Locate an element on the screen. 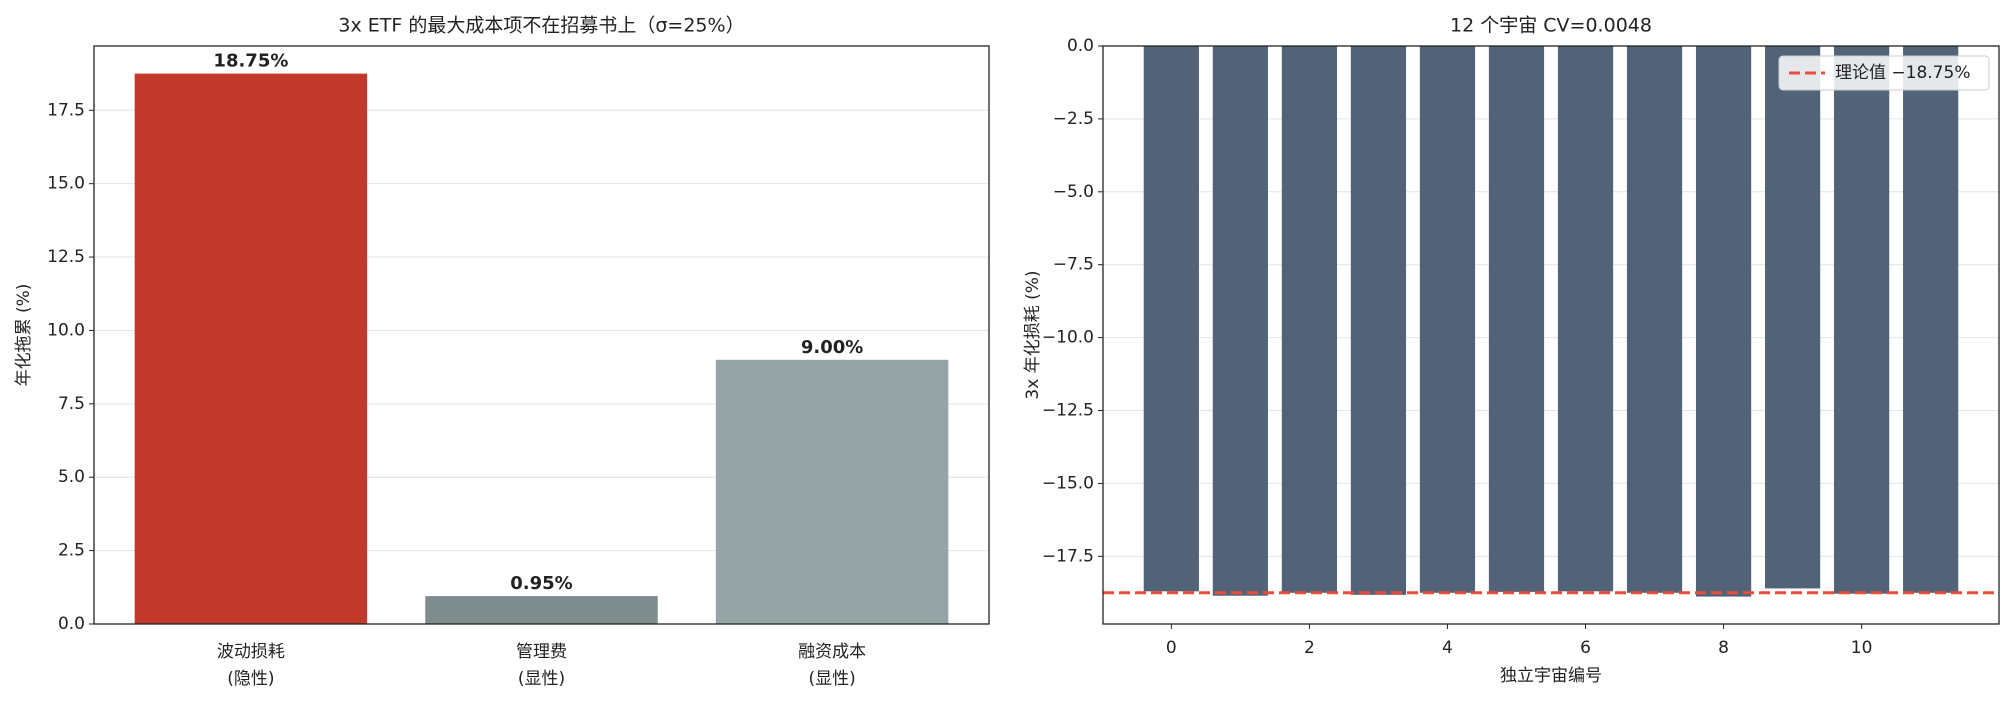 Image resolution: width=2014 pixels, height=710 pixels. chart-title: 12 个宇宙 CV=0.0048 is located at coordinates (1551, 26).